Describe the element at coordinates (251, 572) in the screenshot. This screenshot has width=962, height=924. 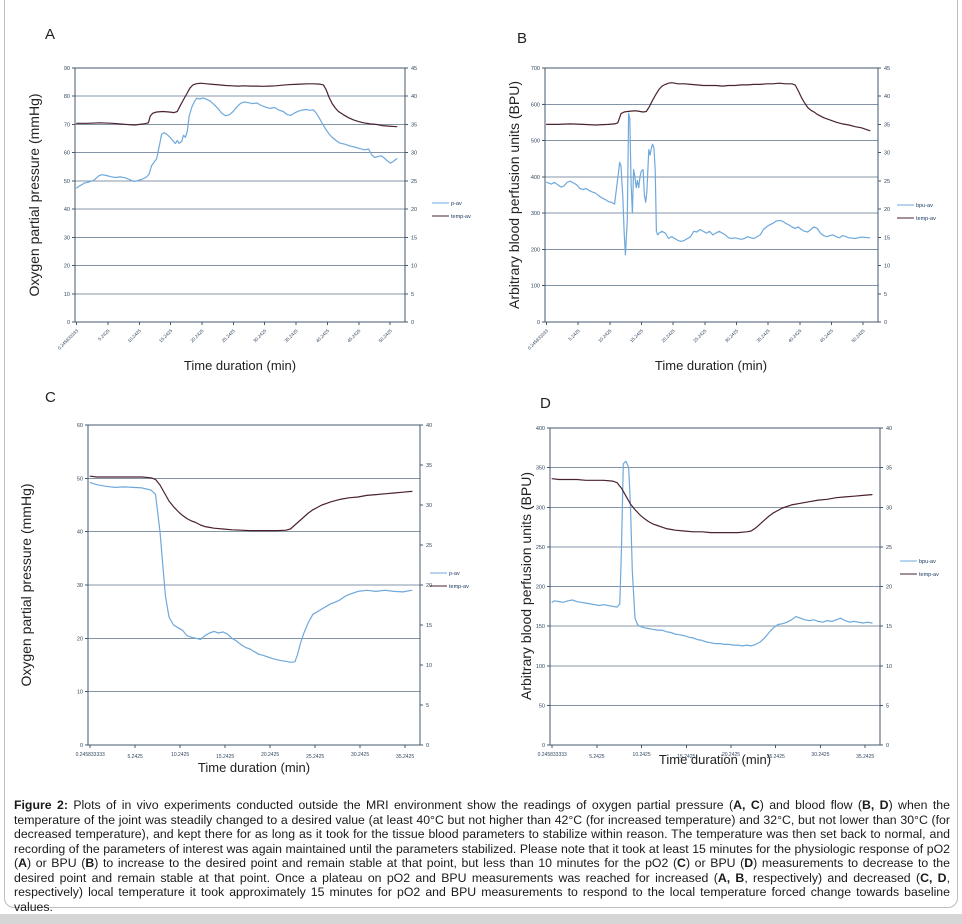
I see `series-line-p-av` at that location.